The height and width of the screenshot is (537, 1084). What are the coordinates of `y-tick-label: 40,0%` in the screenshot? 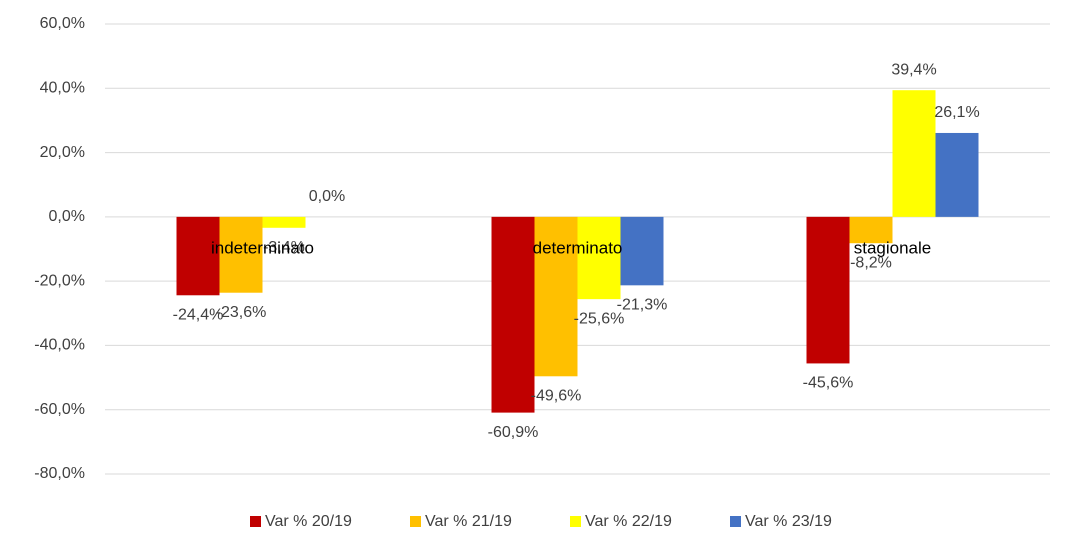 It's located at (62, 88).